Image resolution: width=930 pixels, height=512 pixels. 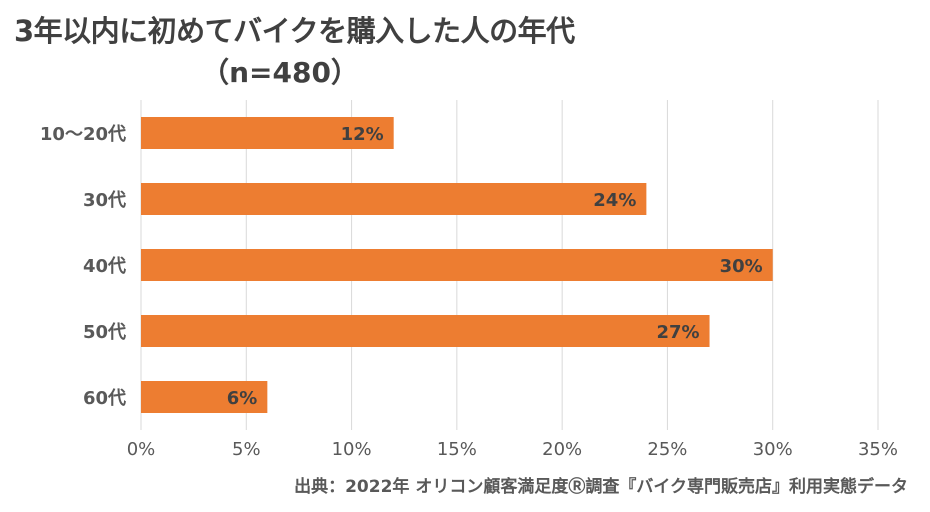 What do you see at coordinates (246, 449) in the screenshot?
I see `x-tick-label: 5%` at bounding box center [246, 449].